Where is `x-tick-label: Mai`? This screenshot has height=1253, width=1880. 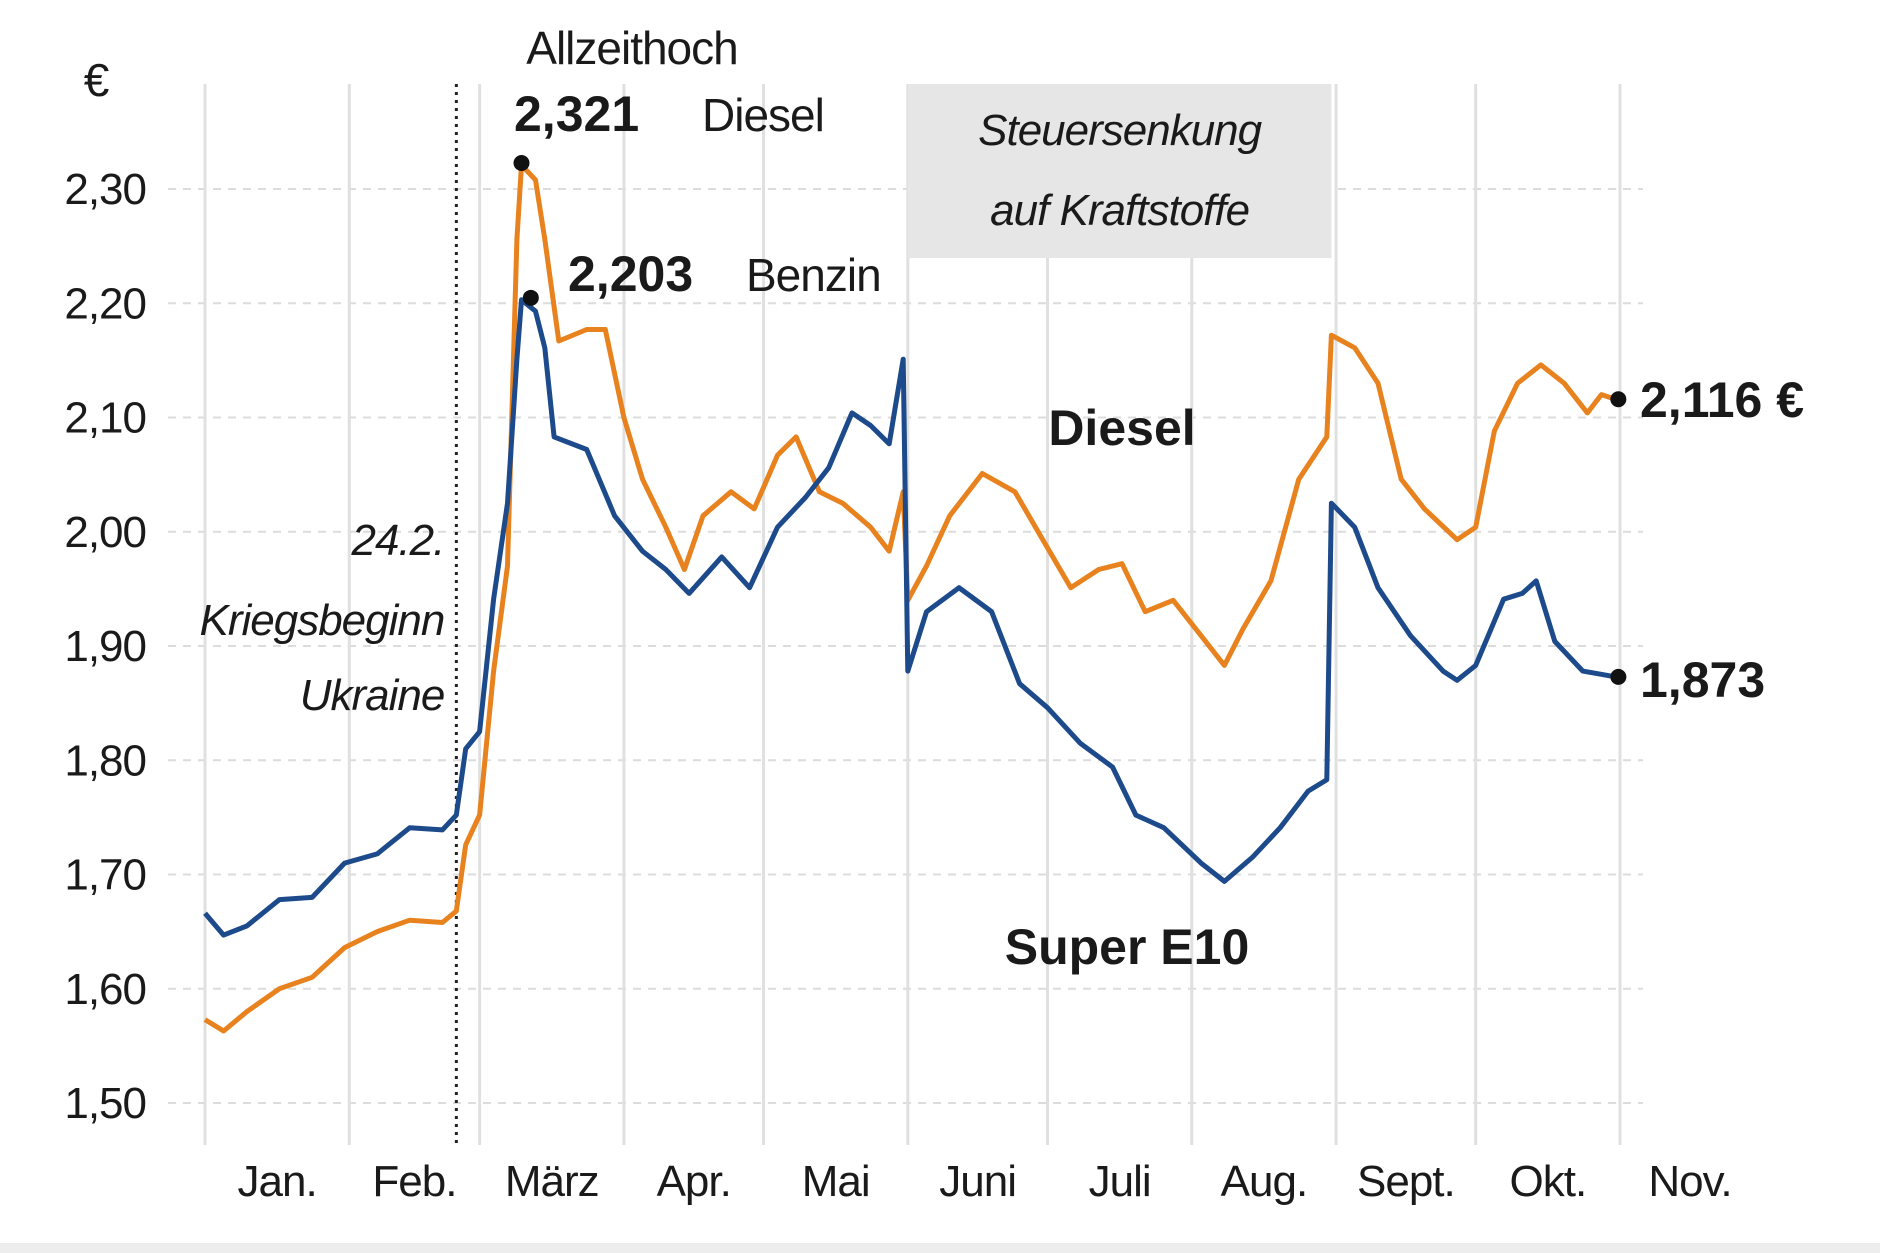
x-tick-label: Mai is located at coordinates (836, 1181).